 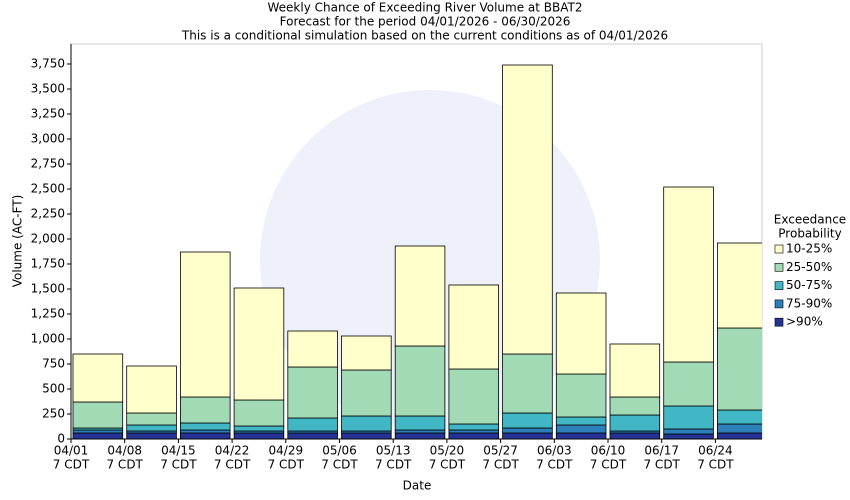 What do you see at coordinates (554, 451) in the screenshot?
I see `x-tick-label: 06/03` at bounding box center [554, 451].